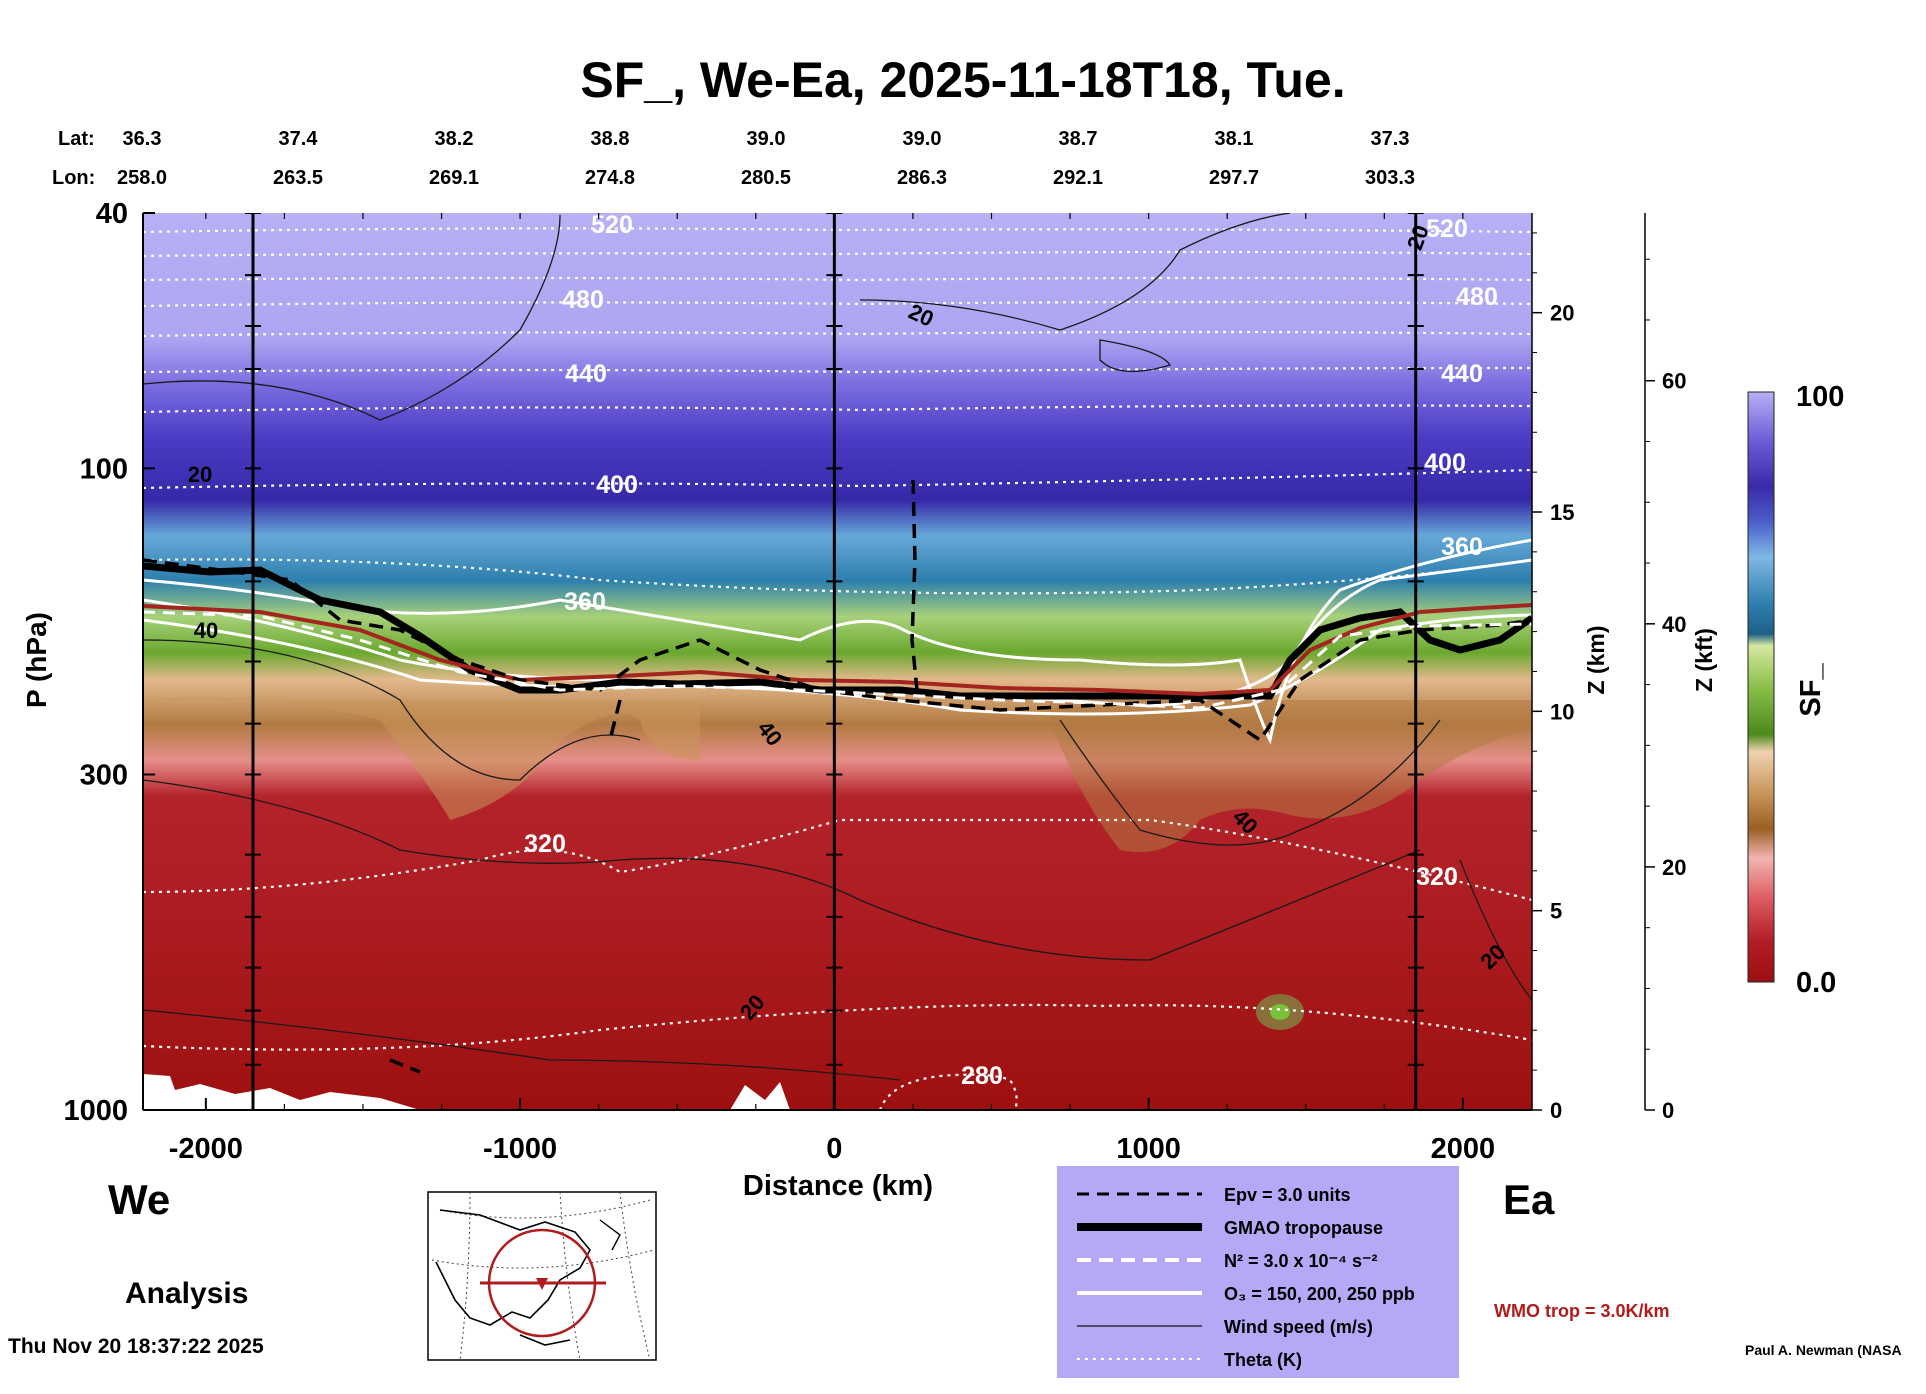  I want to click on zkm-tick-label: 10, so click(1562, 711).